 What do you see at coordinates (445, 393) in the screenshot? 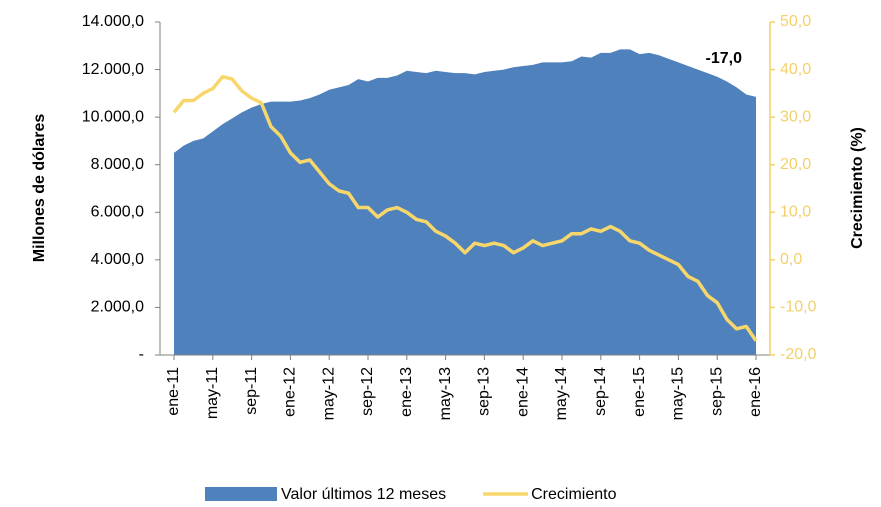
I see `x-tick-label: may-13` at bounding box center [445, 393].